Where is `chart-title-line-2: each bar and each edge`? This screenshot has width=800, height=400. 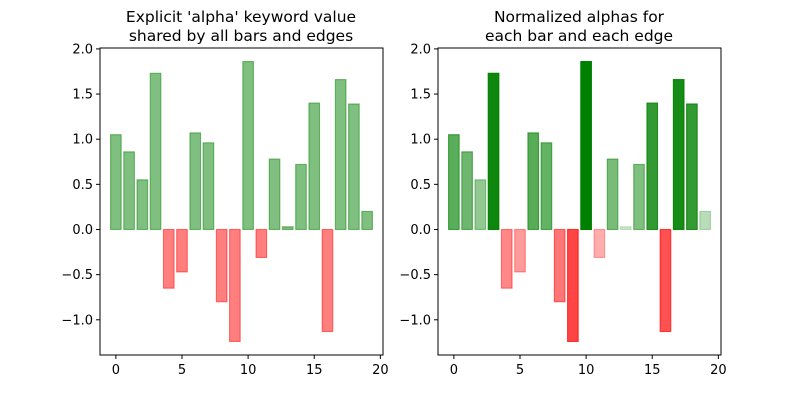
chart-title-line-2: each bar and each edge is located at coordinates (579, 36).